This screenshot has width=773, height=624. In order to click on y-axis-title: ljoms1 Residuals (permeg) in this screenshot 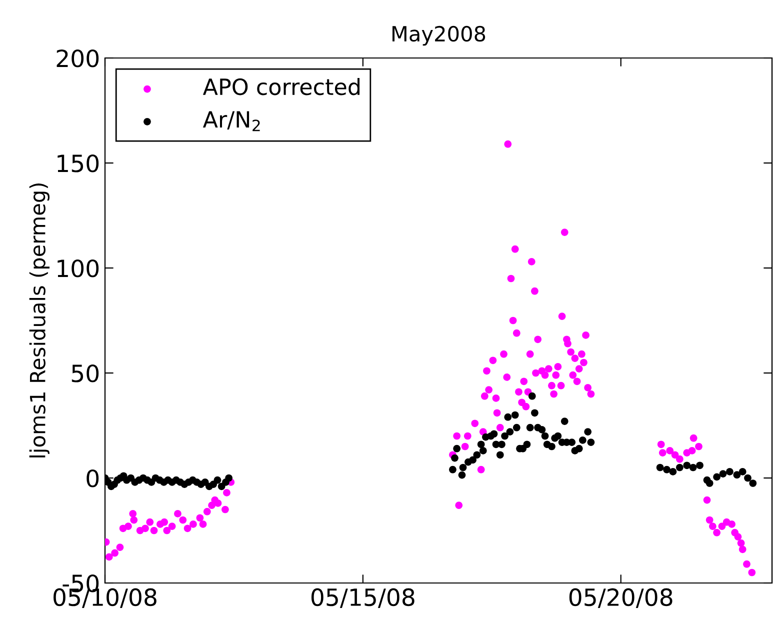, I will do `click(39, 320)`.